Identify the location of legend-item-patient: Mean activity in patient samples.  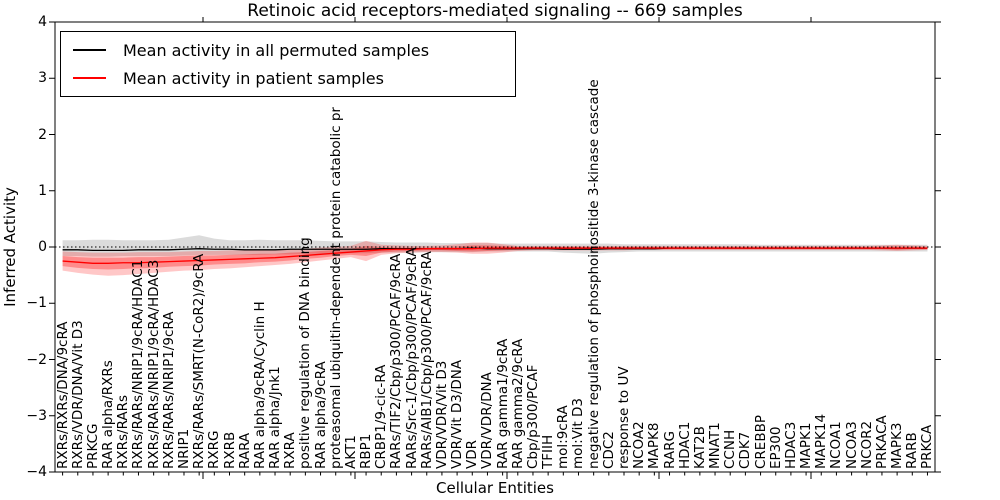
(294, 78).